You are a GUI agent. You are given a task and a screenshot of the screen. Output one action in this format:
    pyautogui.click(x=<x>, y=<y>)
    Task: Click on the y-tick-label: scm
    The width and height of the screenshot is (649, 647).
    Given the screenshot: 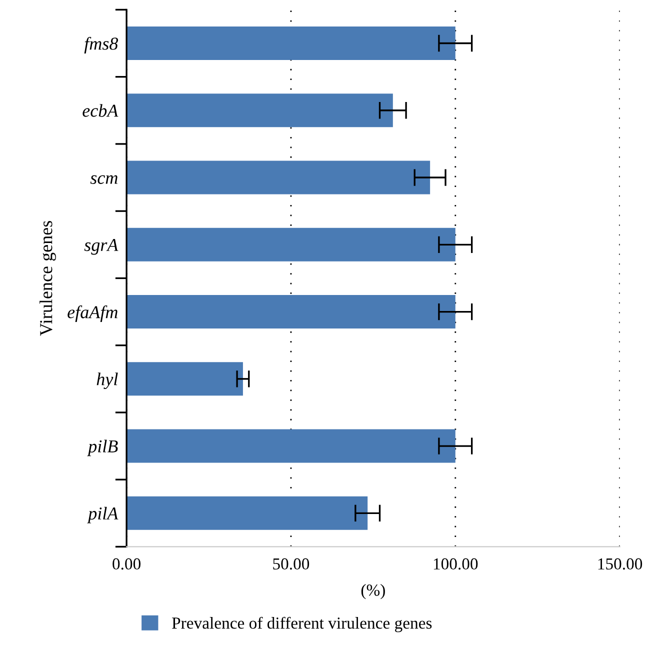 What is the action you would take?
    pyautogui.click(x=104, y=179)
    